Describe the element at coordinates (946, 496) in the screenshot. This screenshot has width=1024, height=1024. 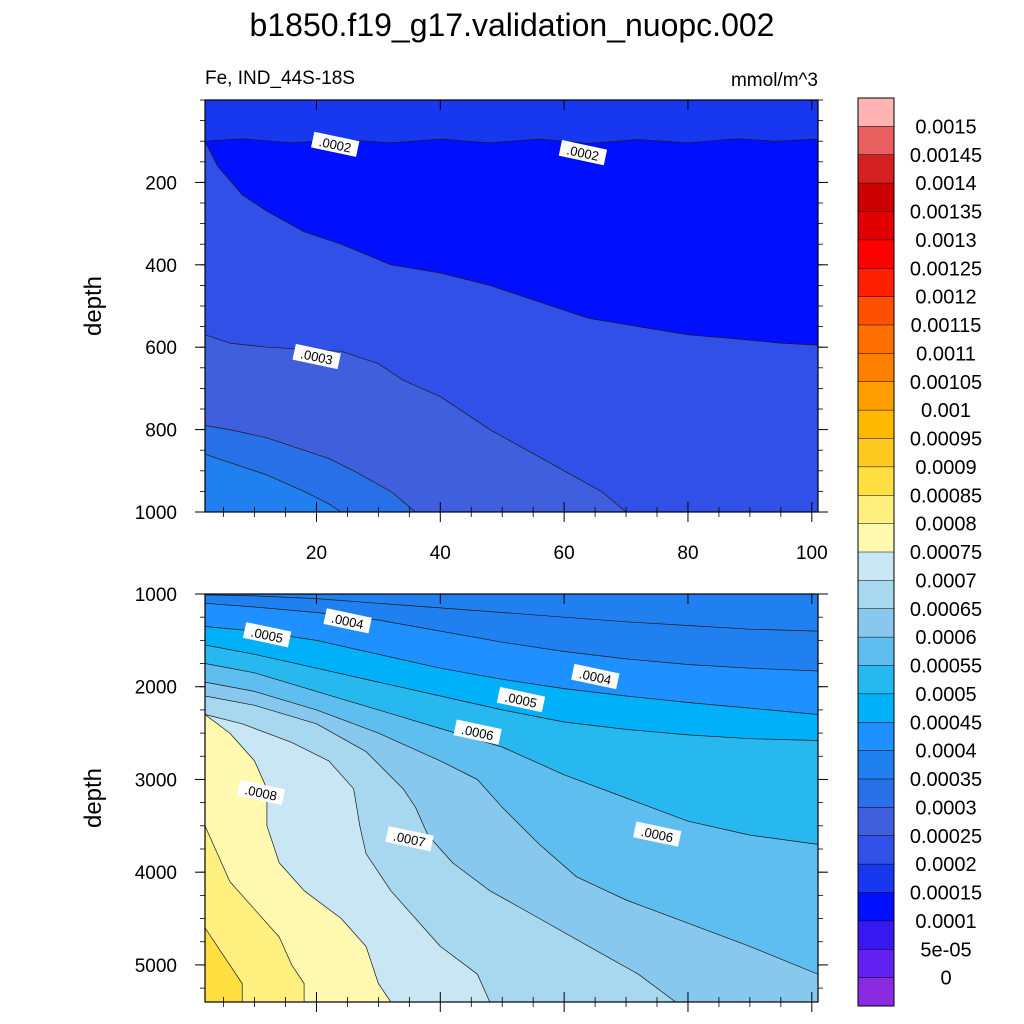
I see `colorbar-label: 0.00085` at that location.